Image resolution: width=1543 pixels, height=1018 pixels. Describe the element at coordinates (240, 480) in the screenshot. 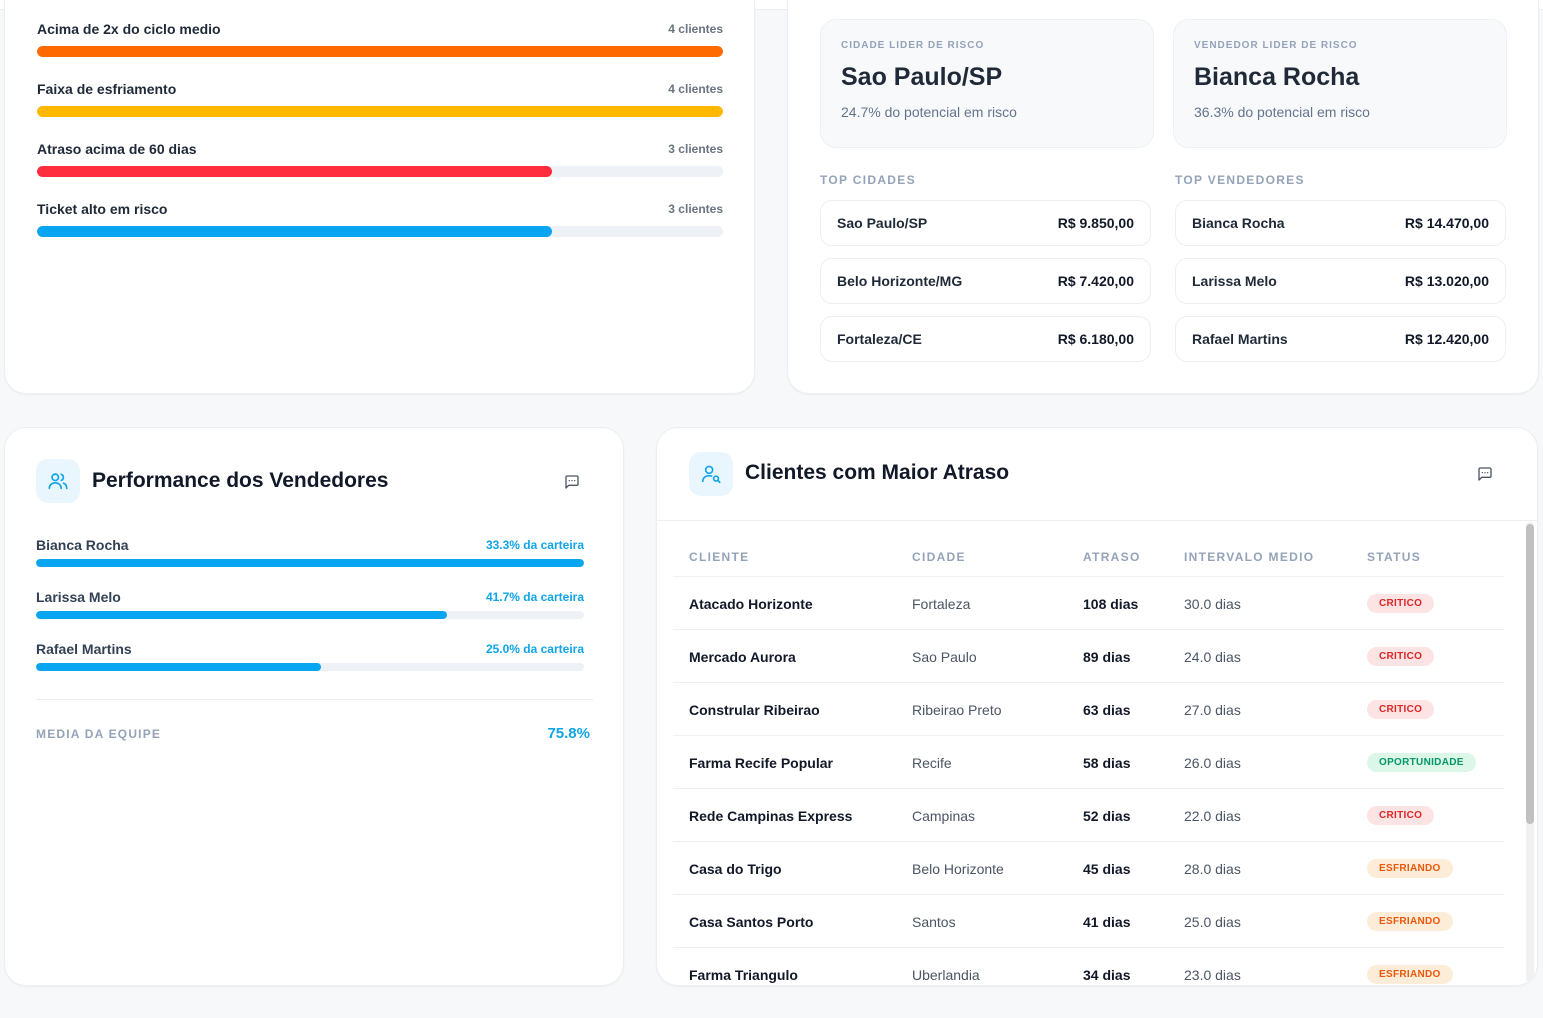

I see `performance-title: Performance dos Vendedores` at that location.